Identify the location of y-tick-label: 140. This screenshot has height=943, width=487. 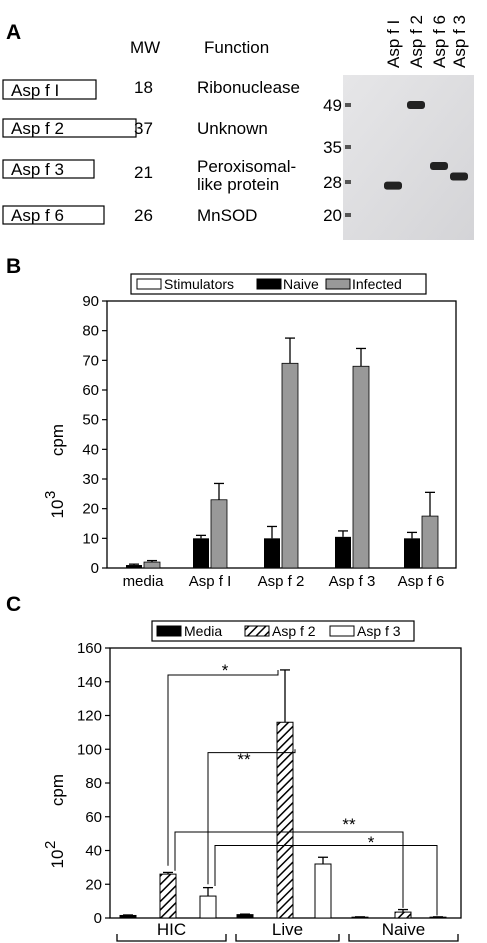
(89, 682).